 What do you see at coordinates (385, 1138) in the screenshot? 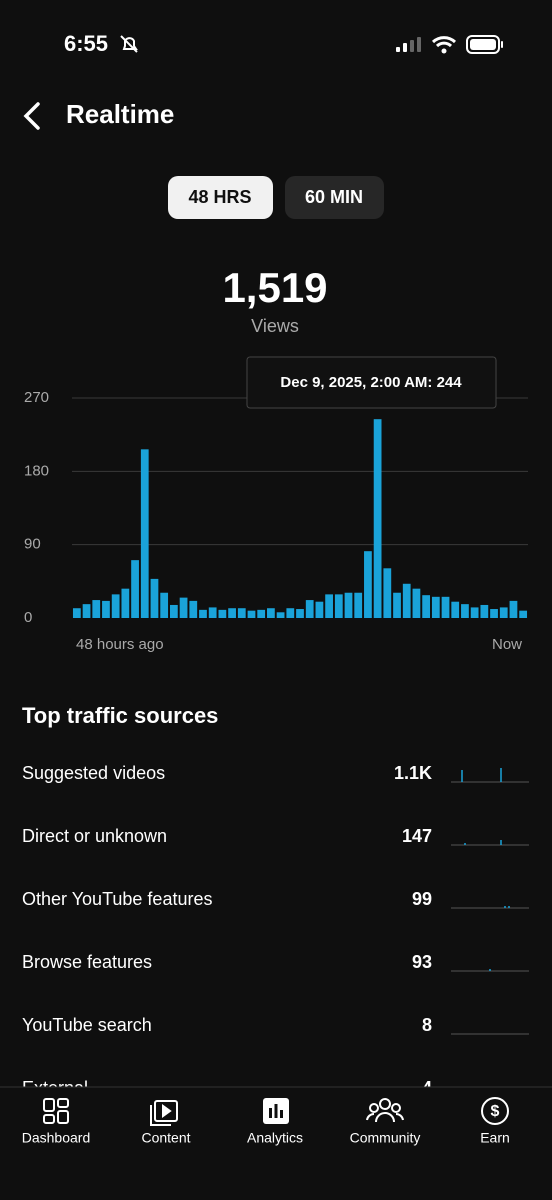
I see `nav-item: Community` at bounding box center [385, 1138].